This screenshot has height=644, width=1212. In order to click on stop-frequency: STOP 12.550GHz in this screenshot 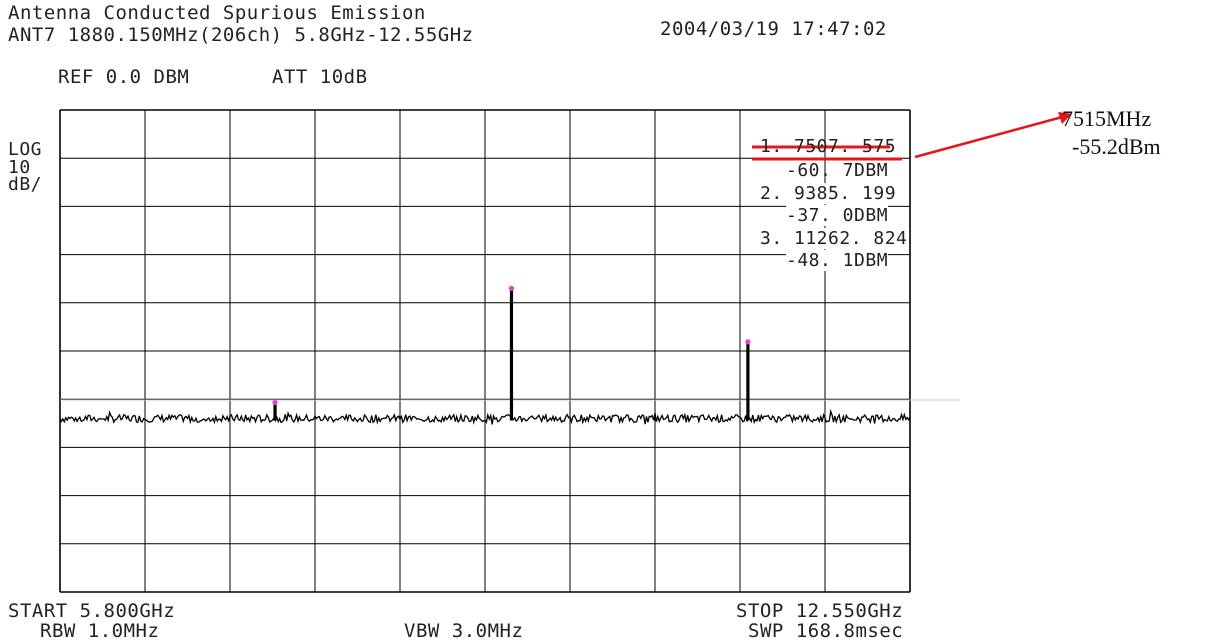, I will do `click(819, 611)`.